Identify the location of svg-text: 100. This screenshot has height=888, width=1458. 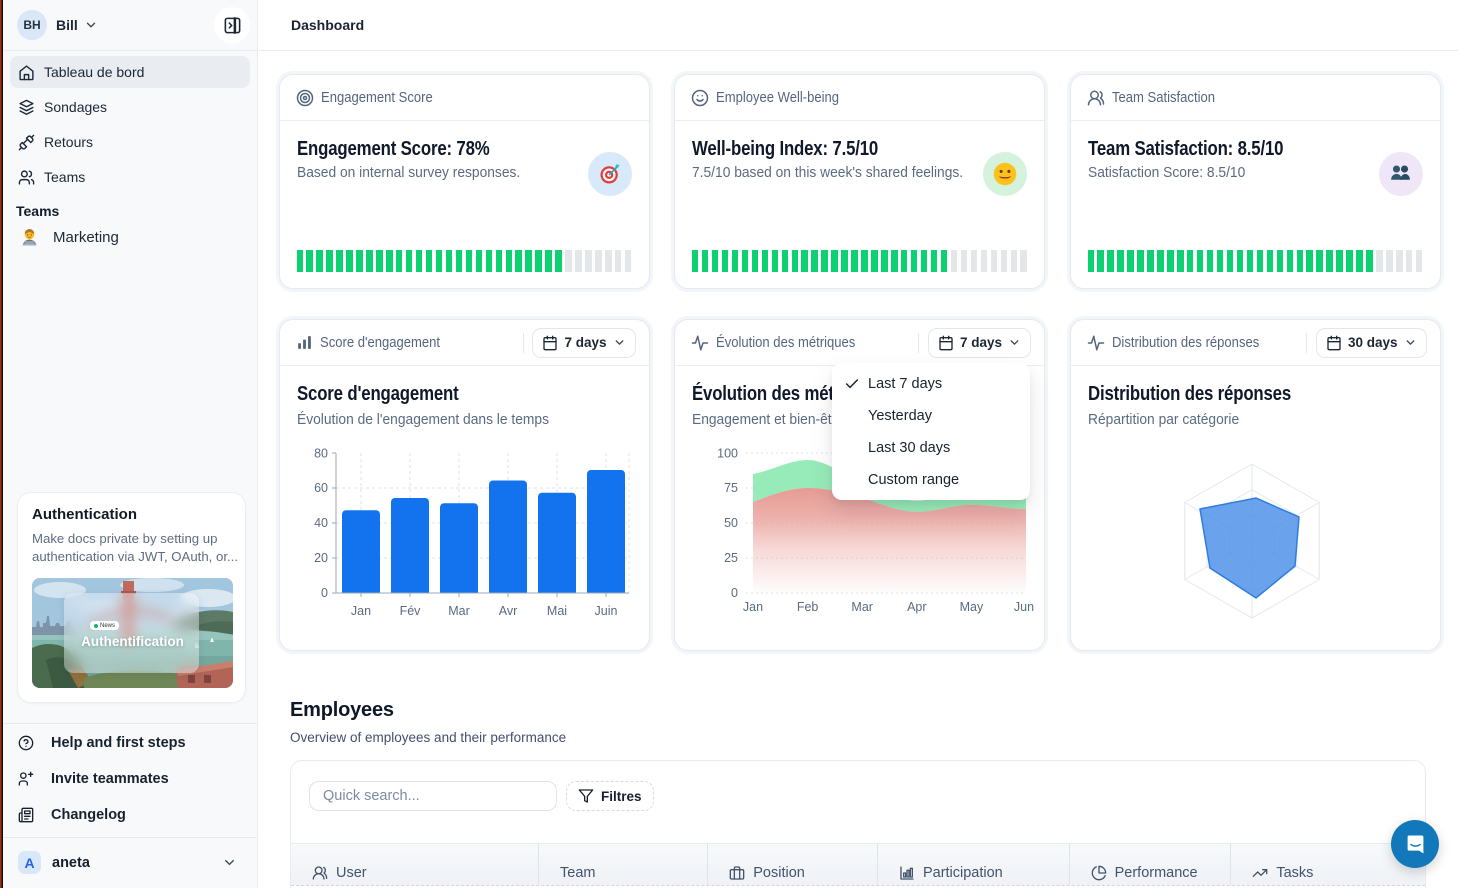
(727, 453).